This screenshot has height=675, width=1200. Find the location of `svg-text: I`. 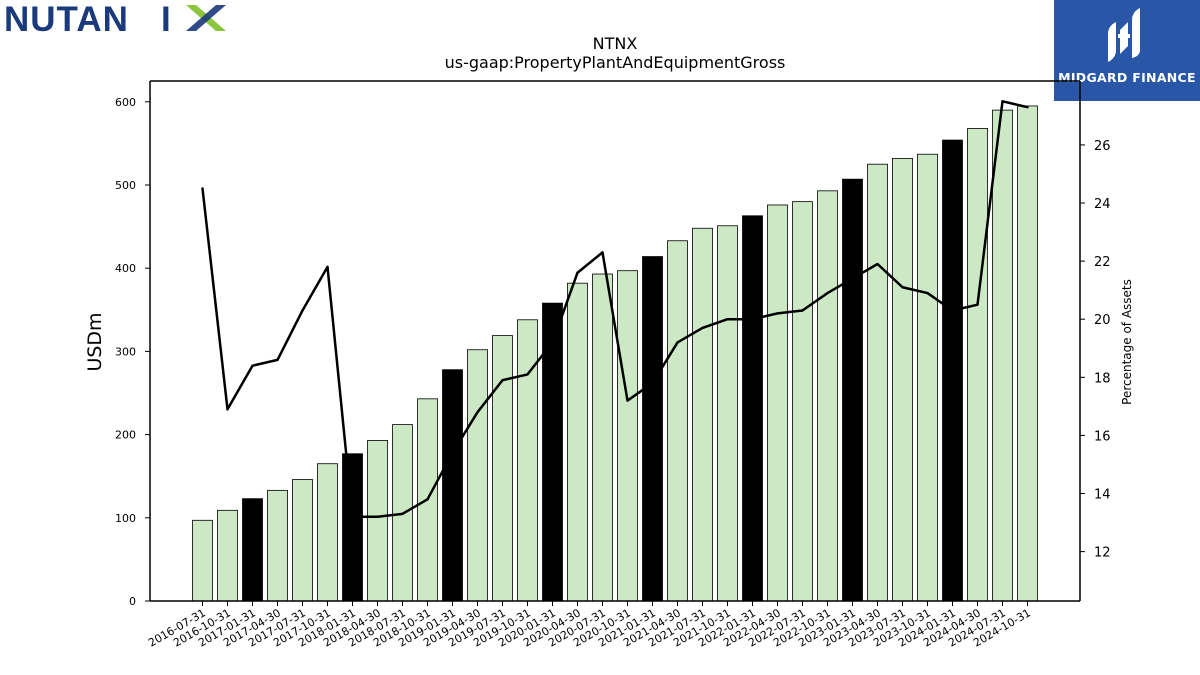

svg-text: I is located at coordinates (166, 19).